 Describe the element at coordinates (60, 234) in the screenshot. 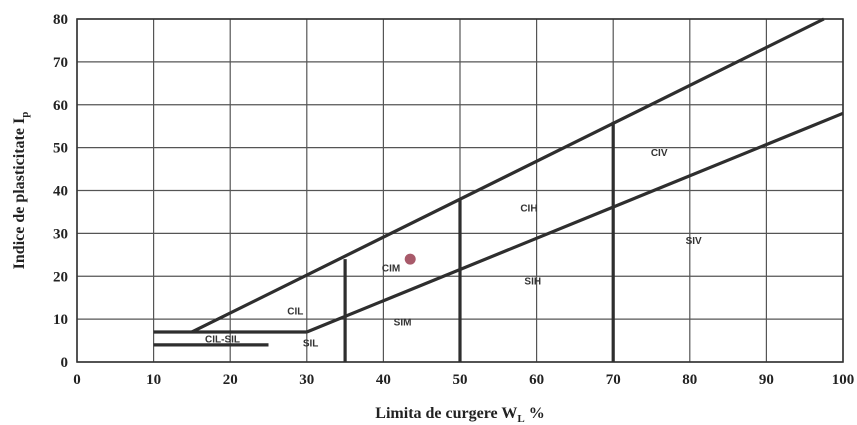

I see `y-tick-label: 30` at that location.